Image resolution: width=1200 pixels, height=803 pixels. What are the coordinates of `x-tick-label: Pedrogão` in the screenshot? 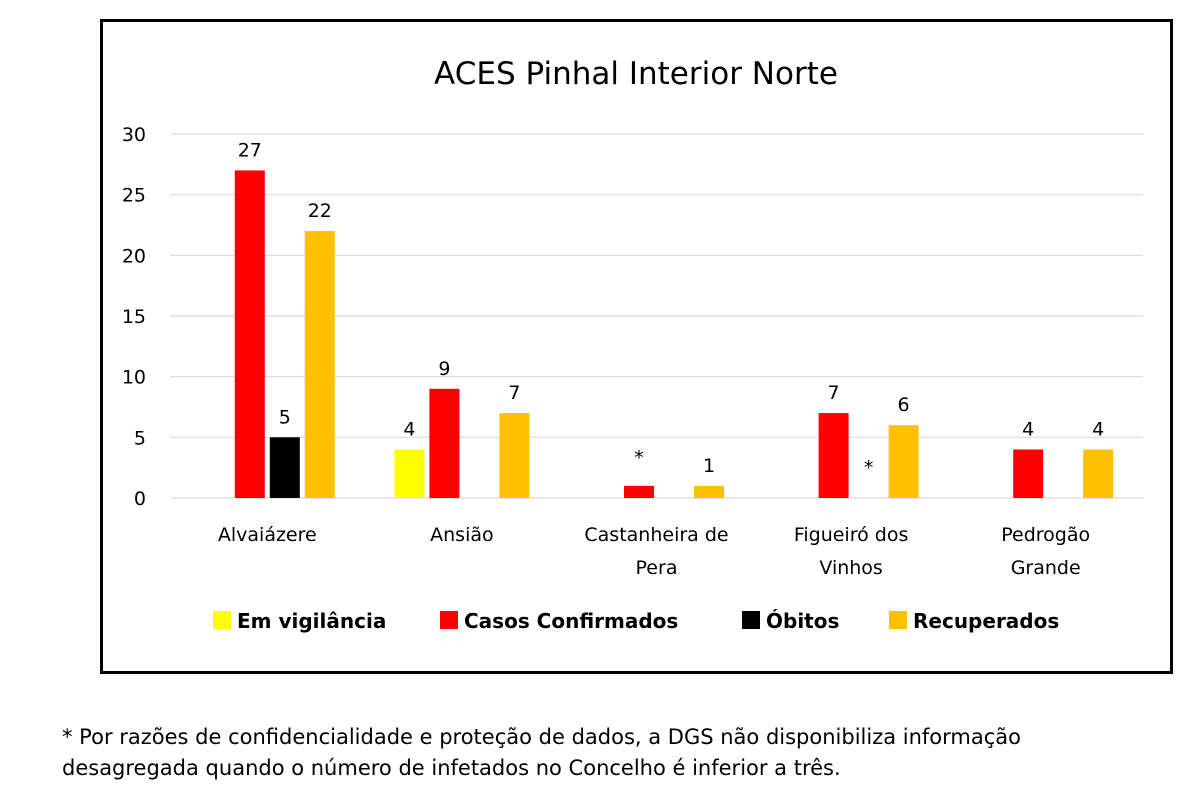 It's located at (1045, 535).